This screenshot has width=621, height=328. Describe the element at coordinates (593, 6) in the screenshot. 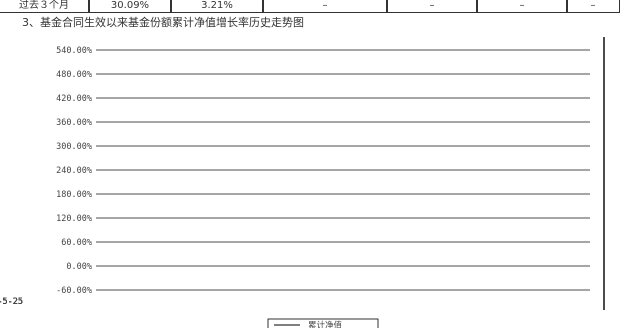

I see `table-cell-difference-stdev: –` at that location.